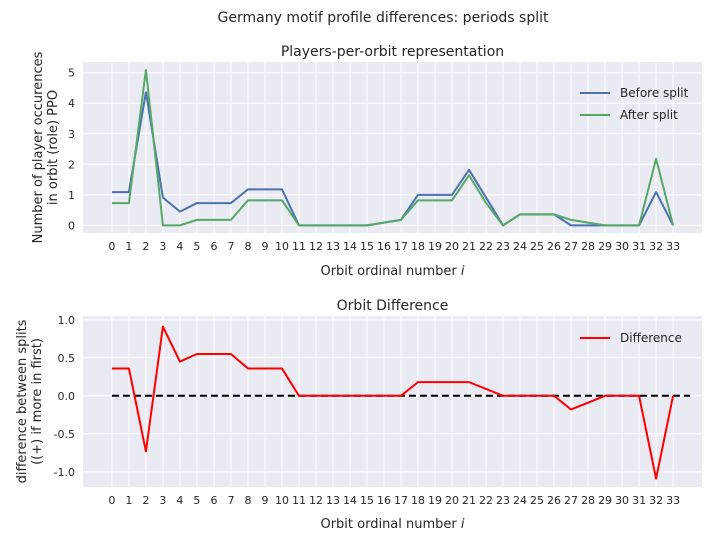 This screenshot has width=712, height=541. Describe the element at coordinates (71, 103) in the screenshot. I see `y-tick-label: 4` at that location.